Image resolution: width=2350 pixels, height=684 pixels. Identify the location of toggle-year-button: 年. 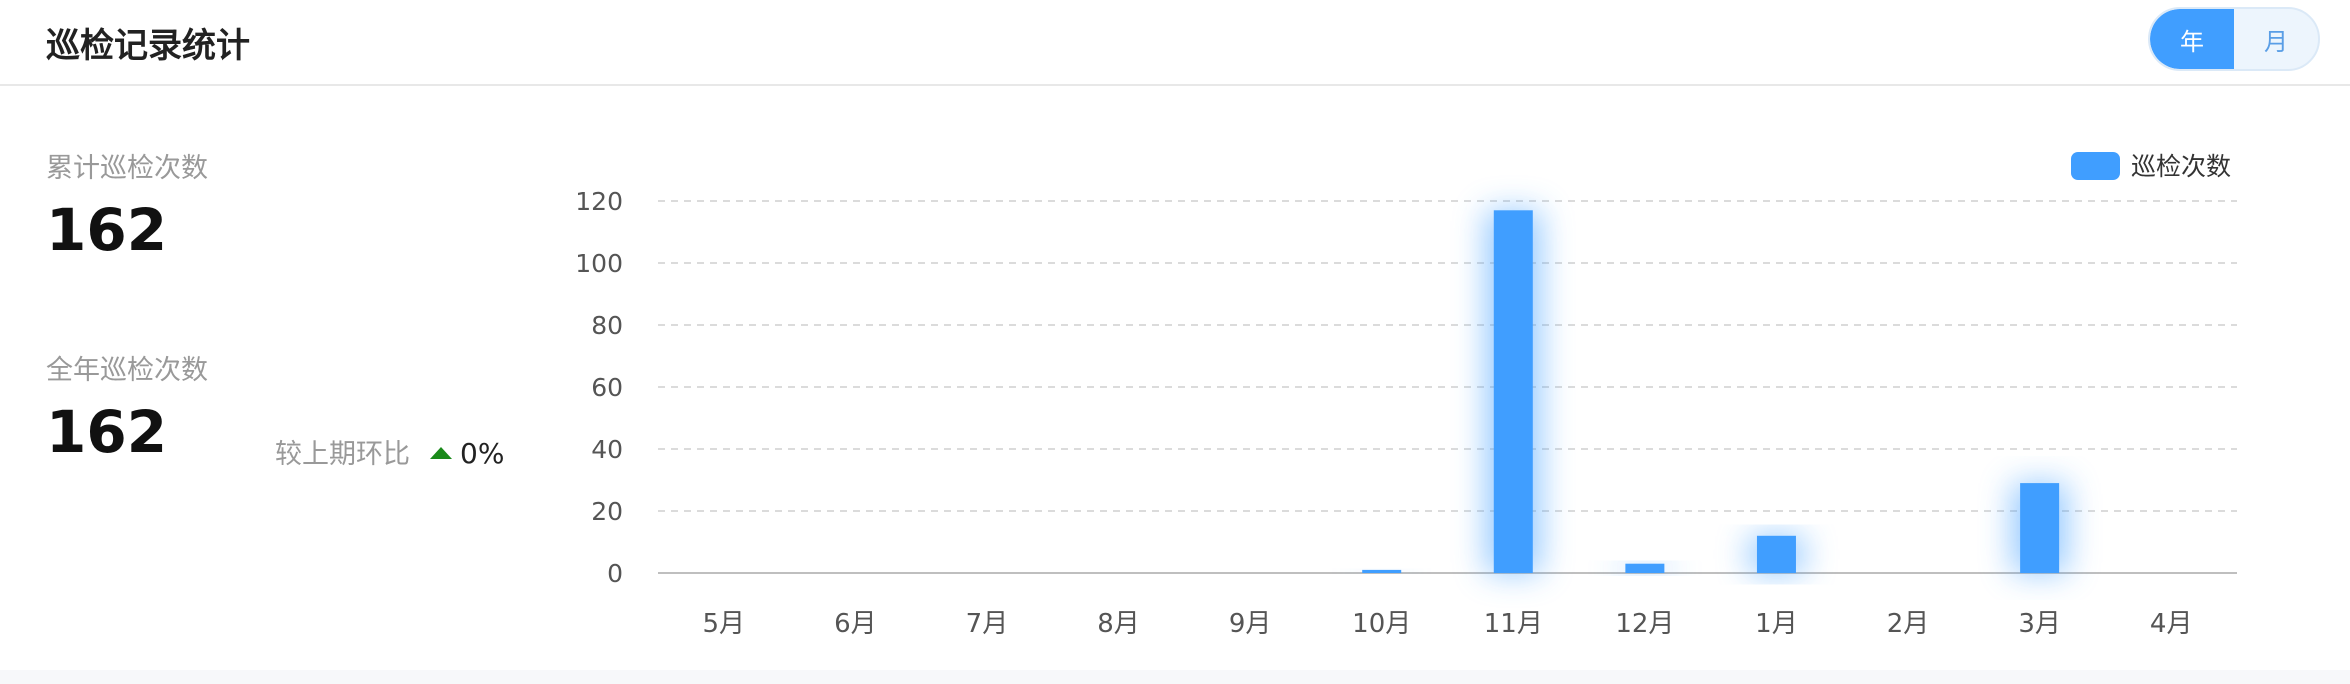
(2192, 39).